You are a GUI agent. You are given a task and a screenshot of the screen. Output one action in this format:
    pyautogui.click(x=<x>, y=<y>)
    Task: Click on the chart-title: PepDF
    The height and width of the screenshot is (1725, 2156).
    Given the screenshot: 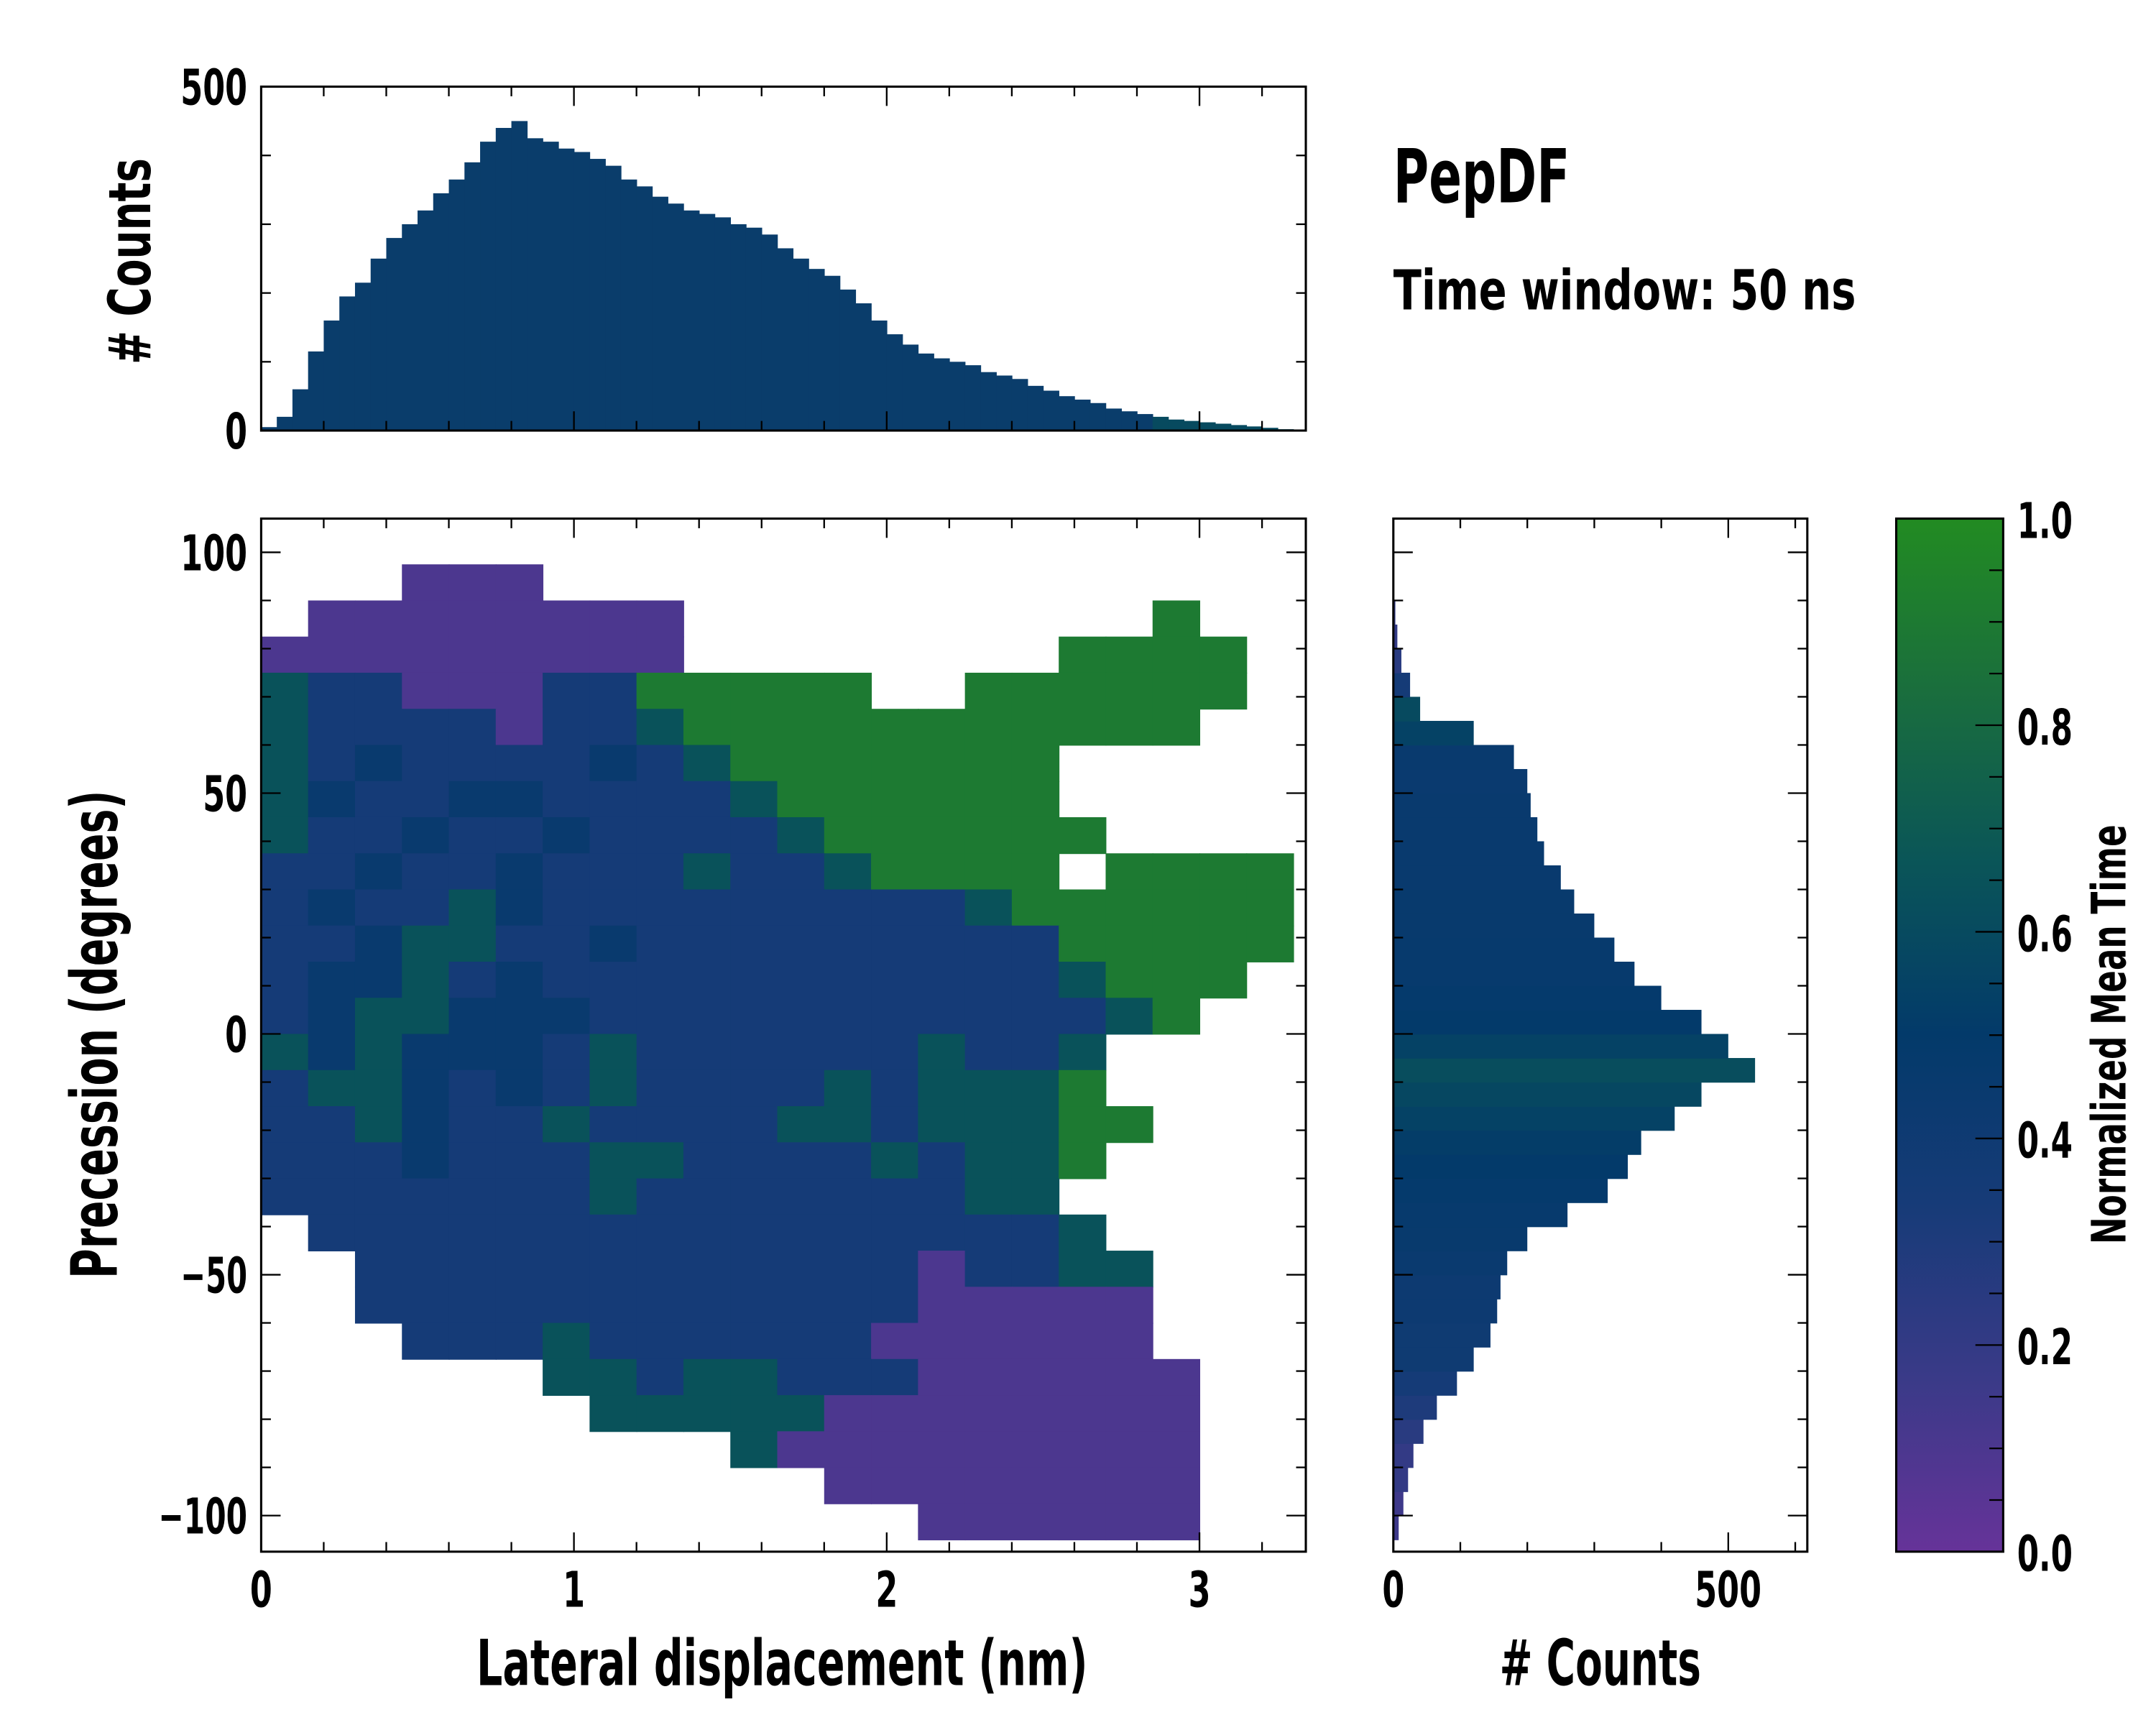 What is the action you would take?
    pyautogui.click(x=1481, y=177)
    